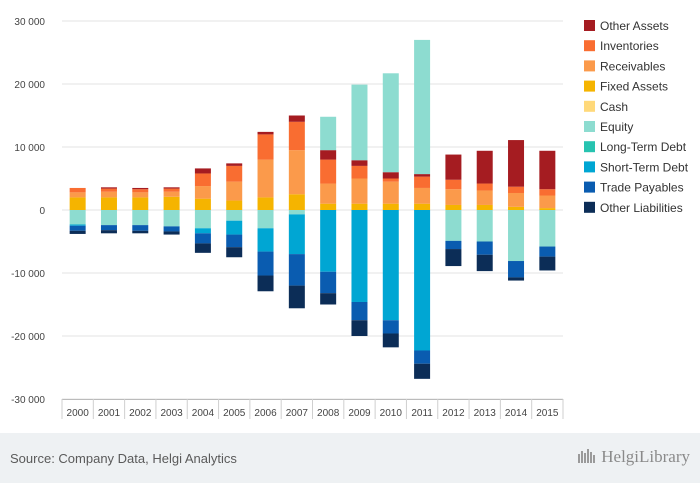  I want to click on library-icon, so click(587, 456).